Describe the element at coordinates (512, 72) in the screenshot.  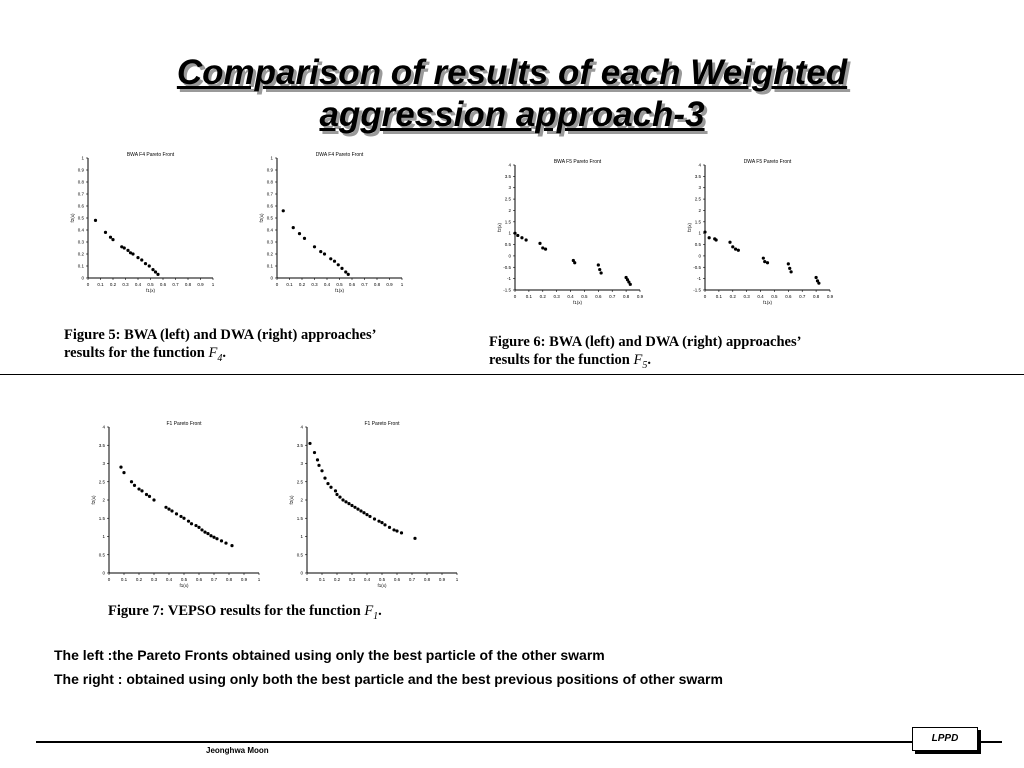
I see `title-line-1: Comparison of results of each Weighted` at that location.